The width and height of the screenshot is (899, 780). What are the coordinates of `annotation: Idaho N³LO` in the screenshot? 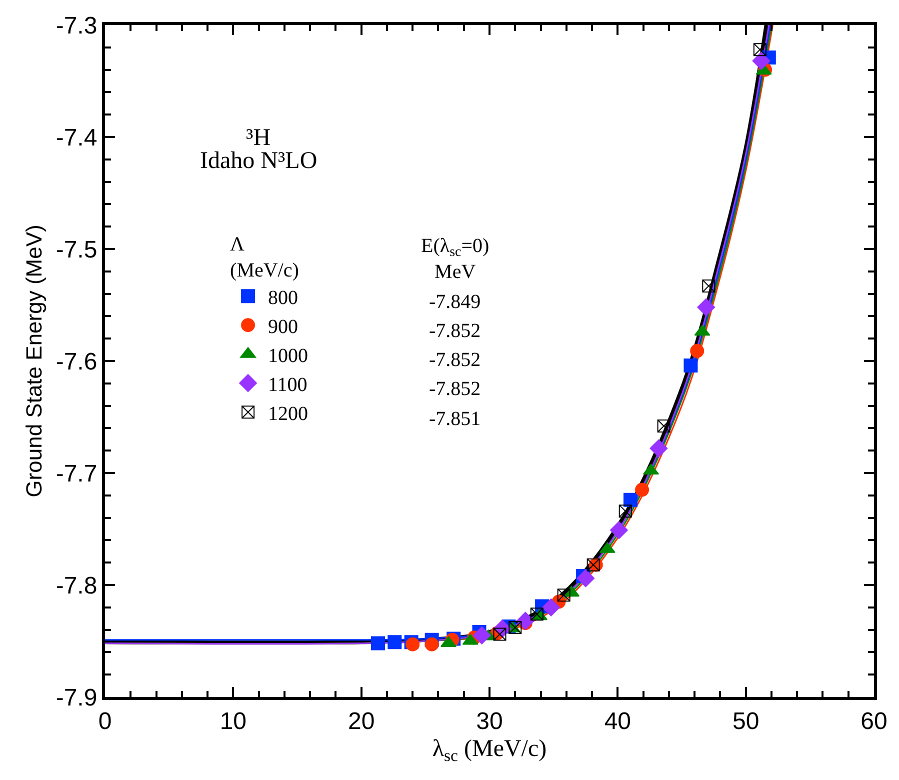 It's located at (259, 161).